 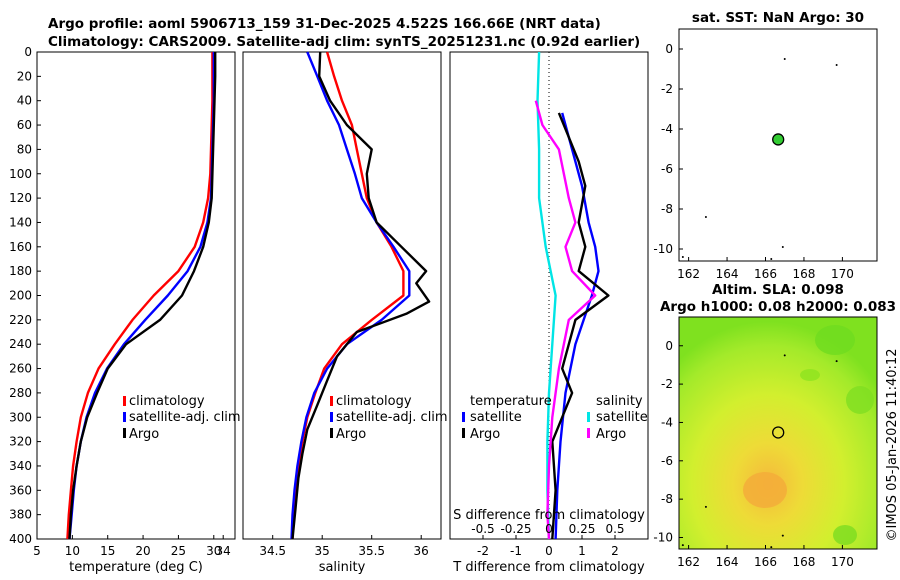 What do you see at coordinates (20, 539) in the screenshot?
I see `y-tick-label: 400` at bounding box center [20, 539].